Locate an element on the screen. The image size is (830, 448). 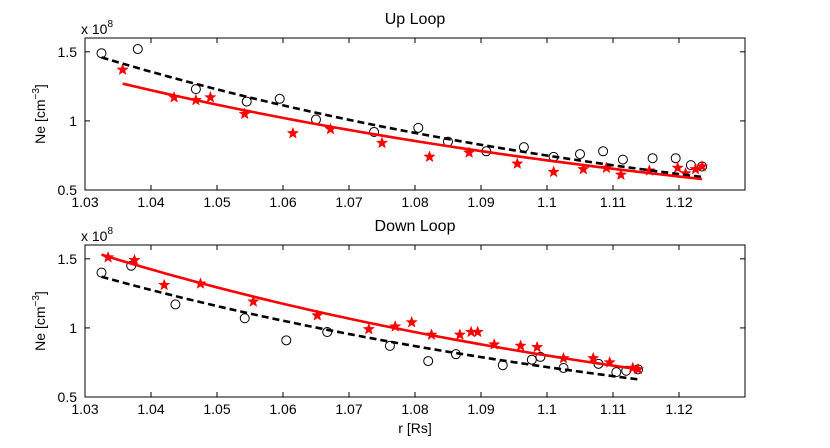
x-axis-label: r [Rs] is located at coordinates (414, 428).